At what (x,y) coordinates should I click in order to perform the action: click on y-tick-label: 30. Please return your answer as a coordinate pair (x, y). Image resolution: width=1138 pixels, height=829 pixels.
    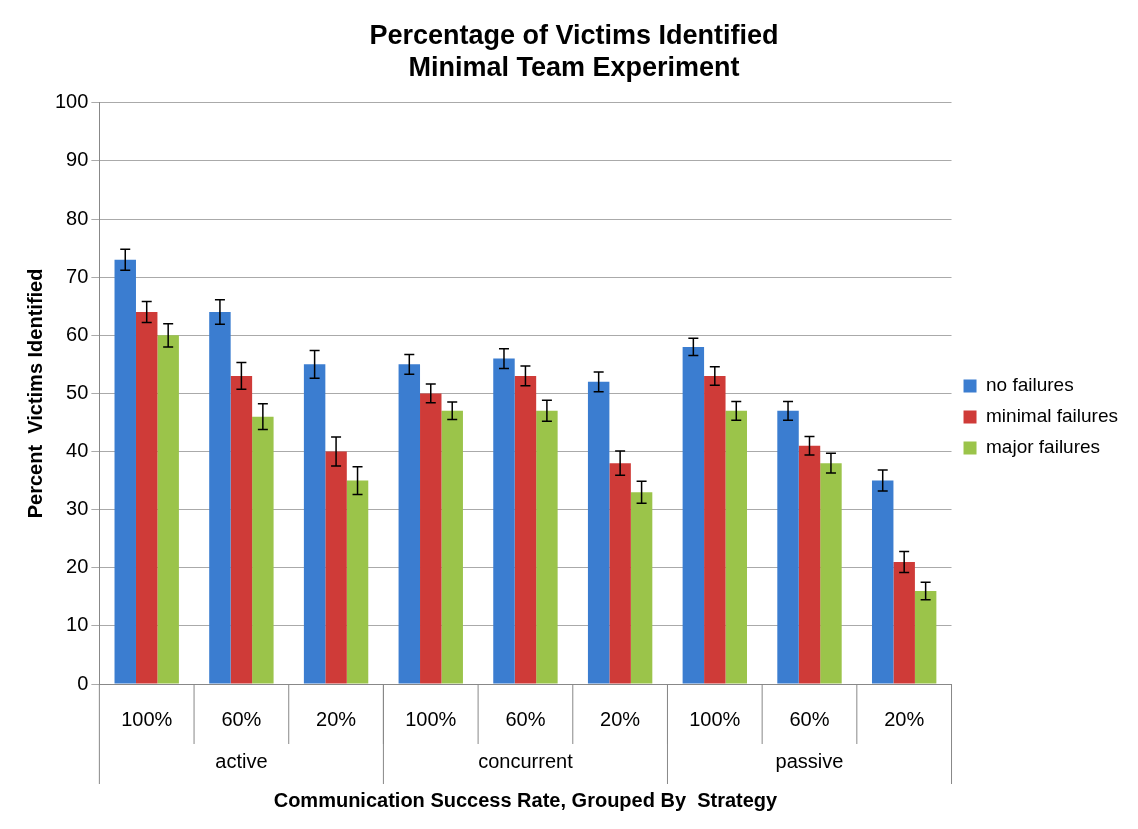
    Looking at the image, I should click on (77, 508).